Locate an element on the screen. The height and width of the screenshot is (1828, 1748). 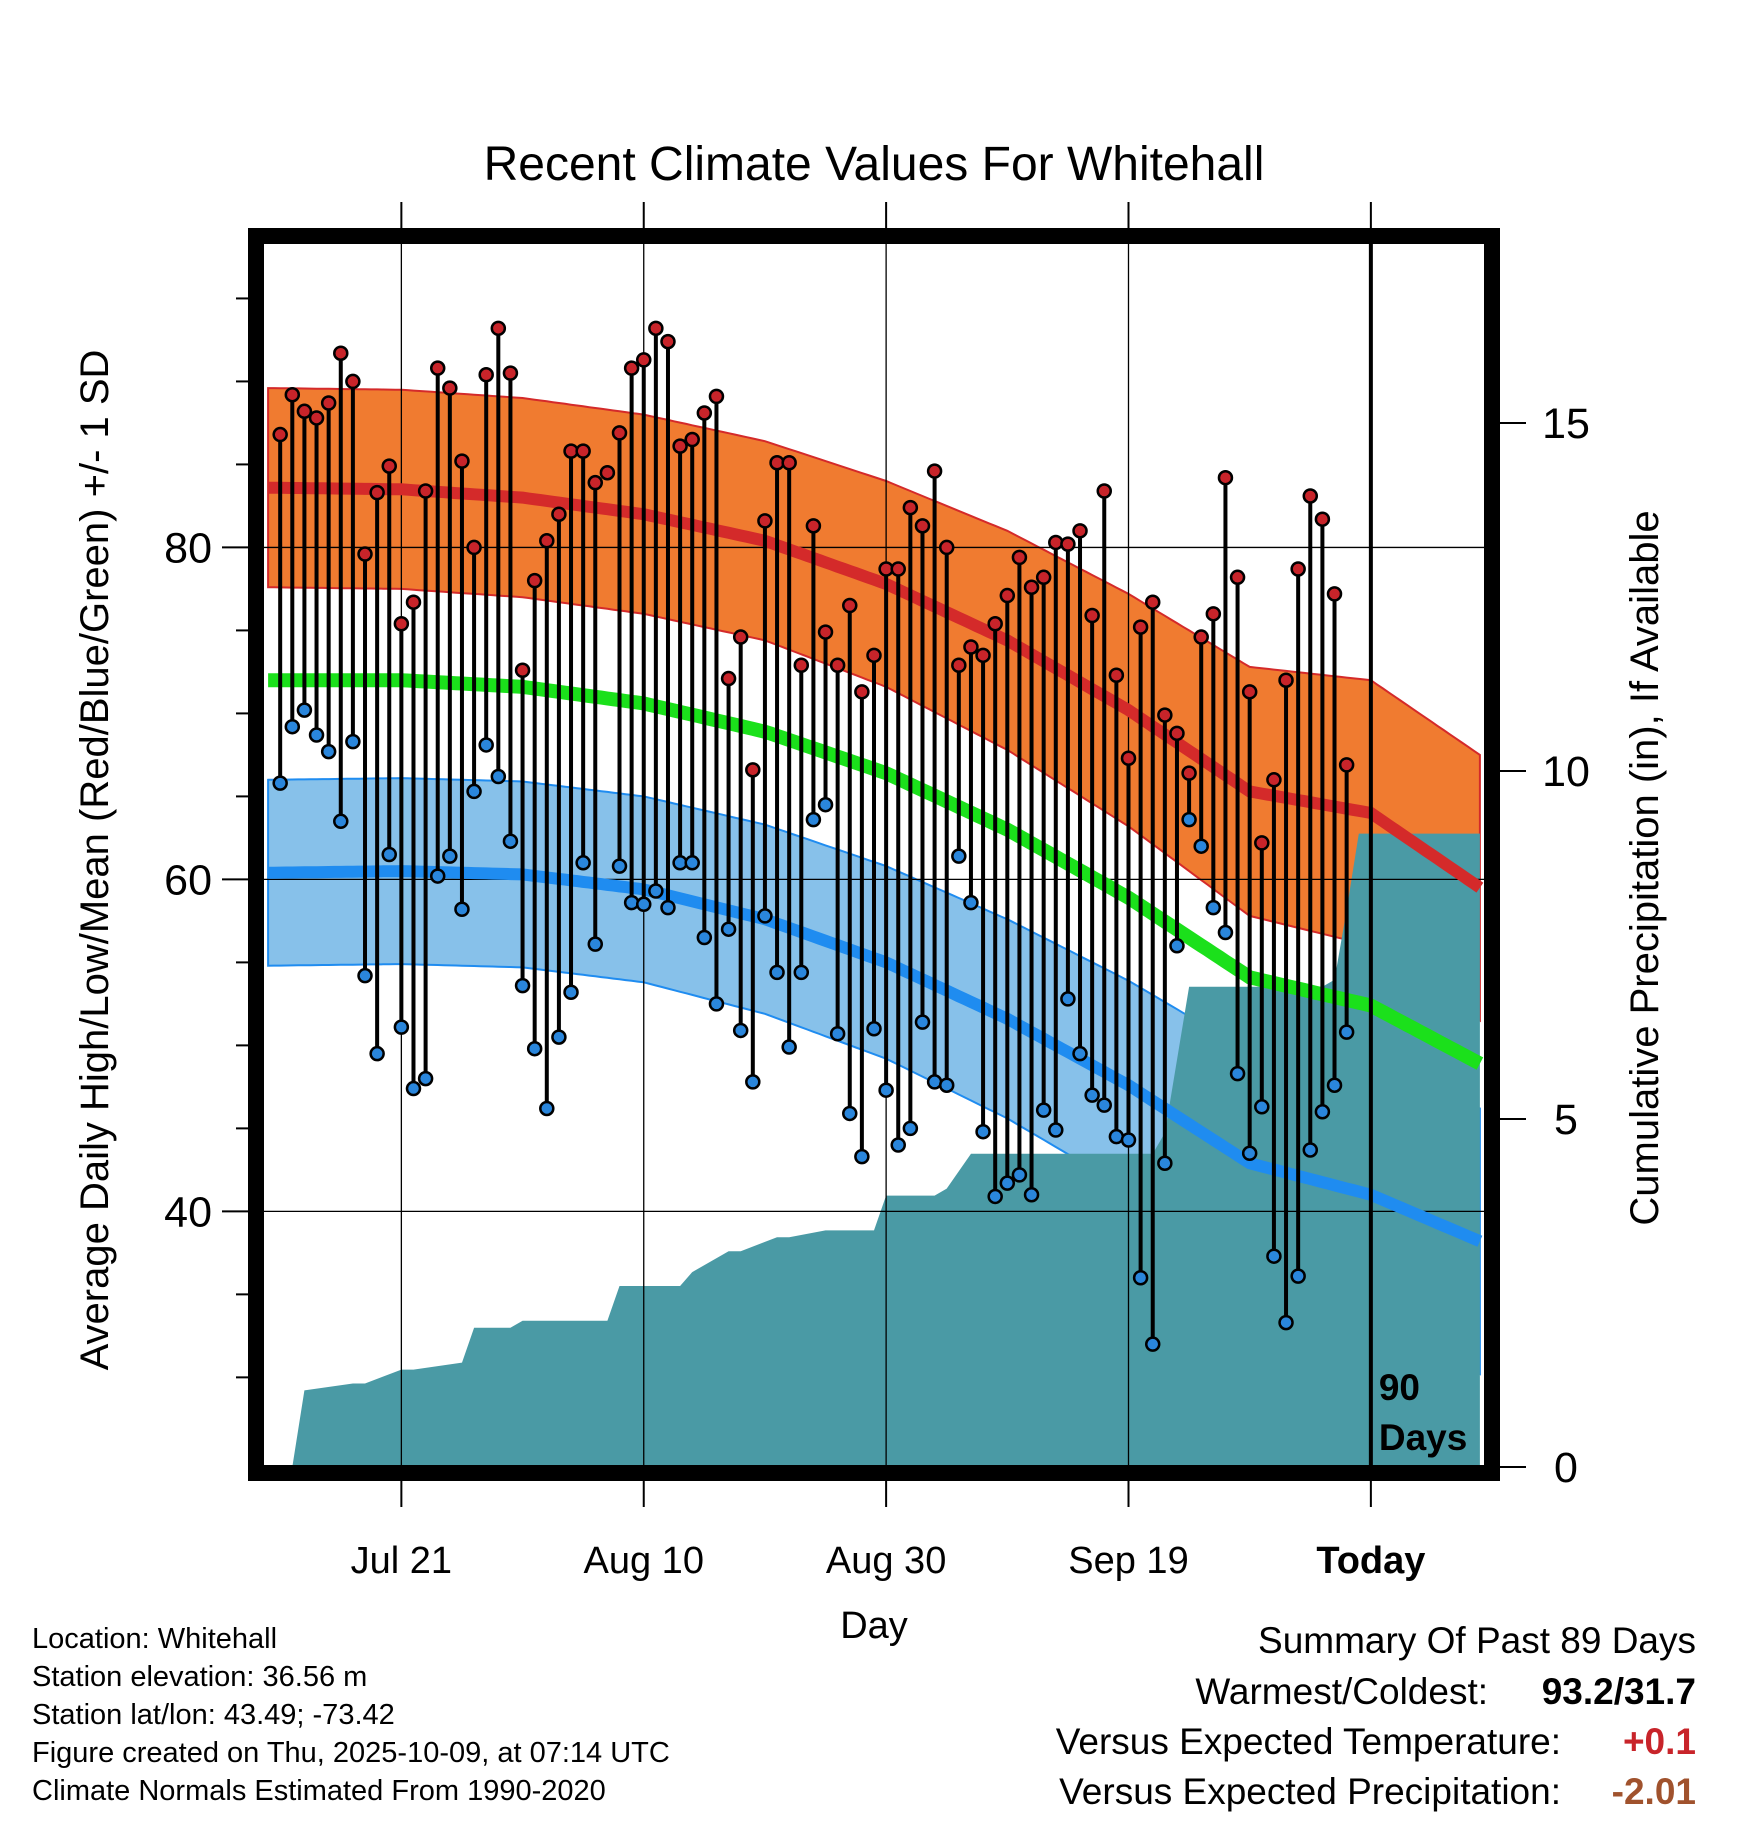
x-tick-label: Jul 21 is located at coordinates (401, 1561).